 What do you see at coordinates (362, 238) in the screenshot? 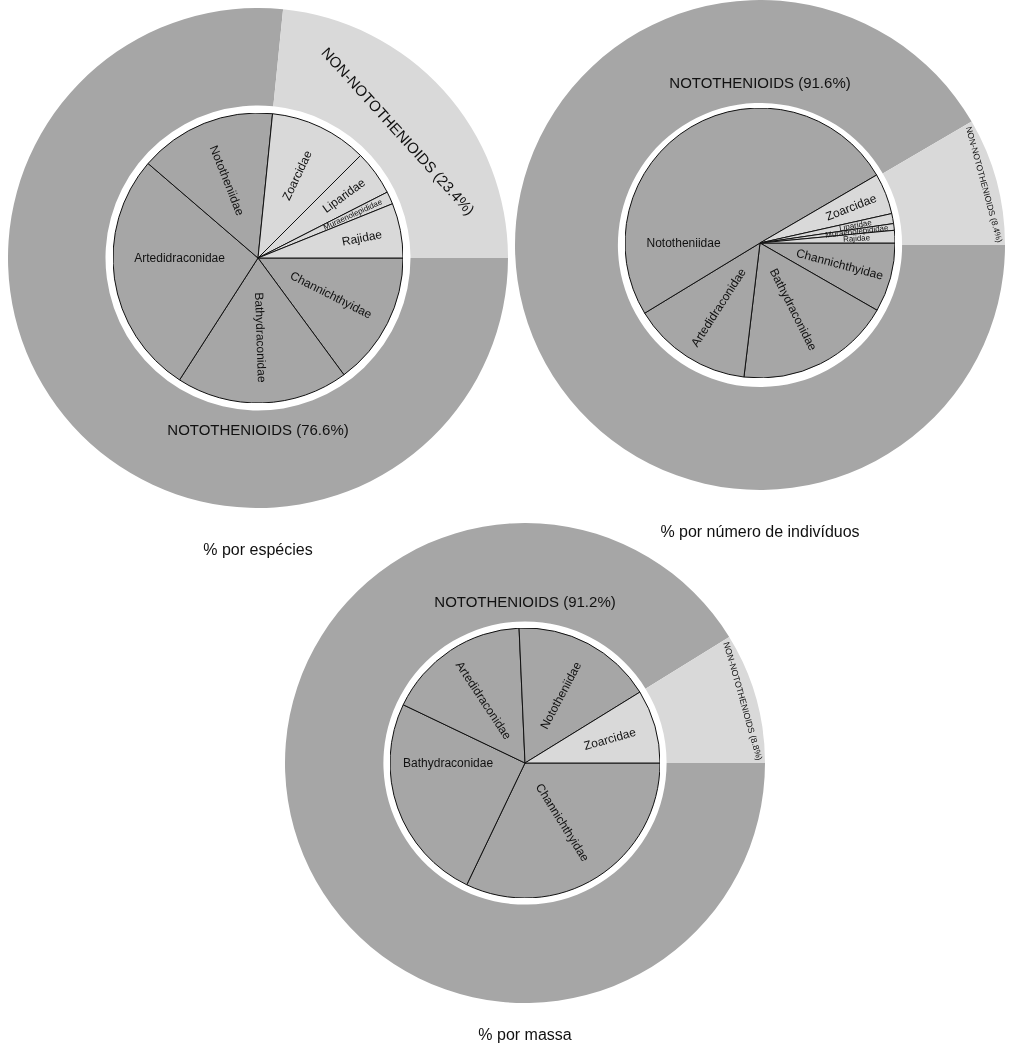
I see `slice-label: Rajidae` at bounding box center [362, 238].